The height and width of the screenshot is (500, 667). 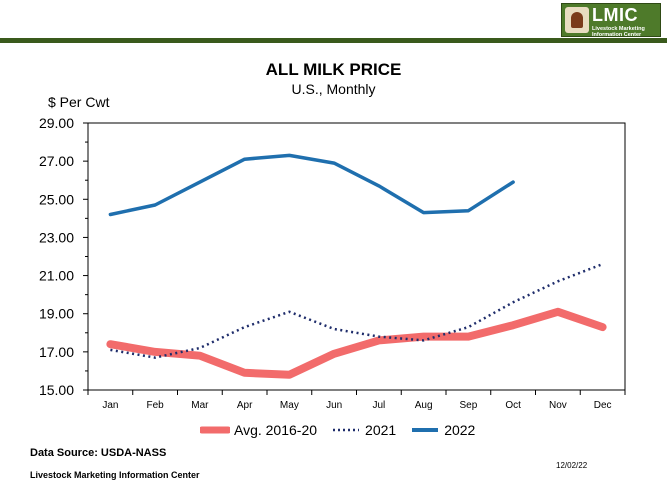 I want to click on x-tick-label-oct: Oct, so click(x=513, y=405).